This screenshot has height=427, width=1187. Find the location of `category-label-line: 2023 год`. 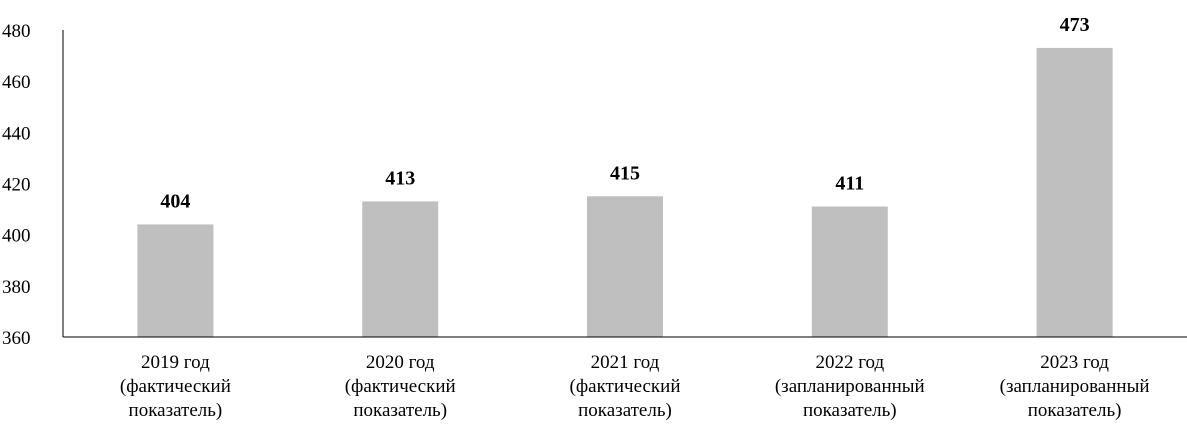

category-label-line: 2023 год is located at coordinates (1074, 362).